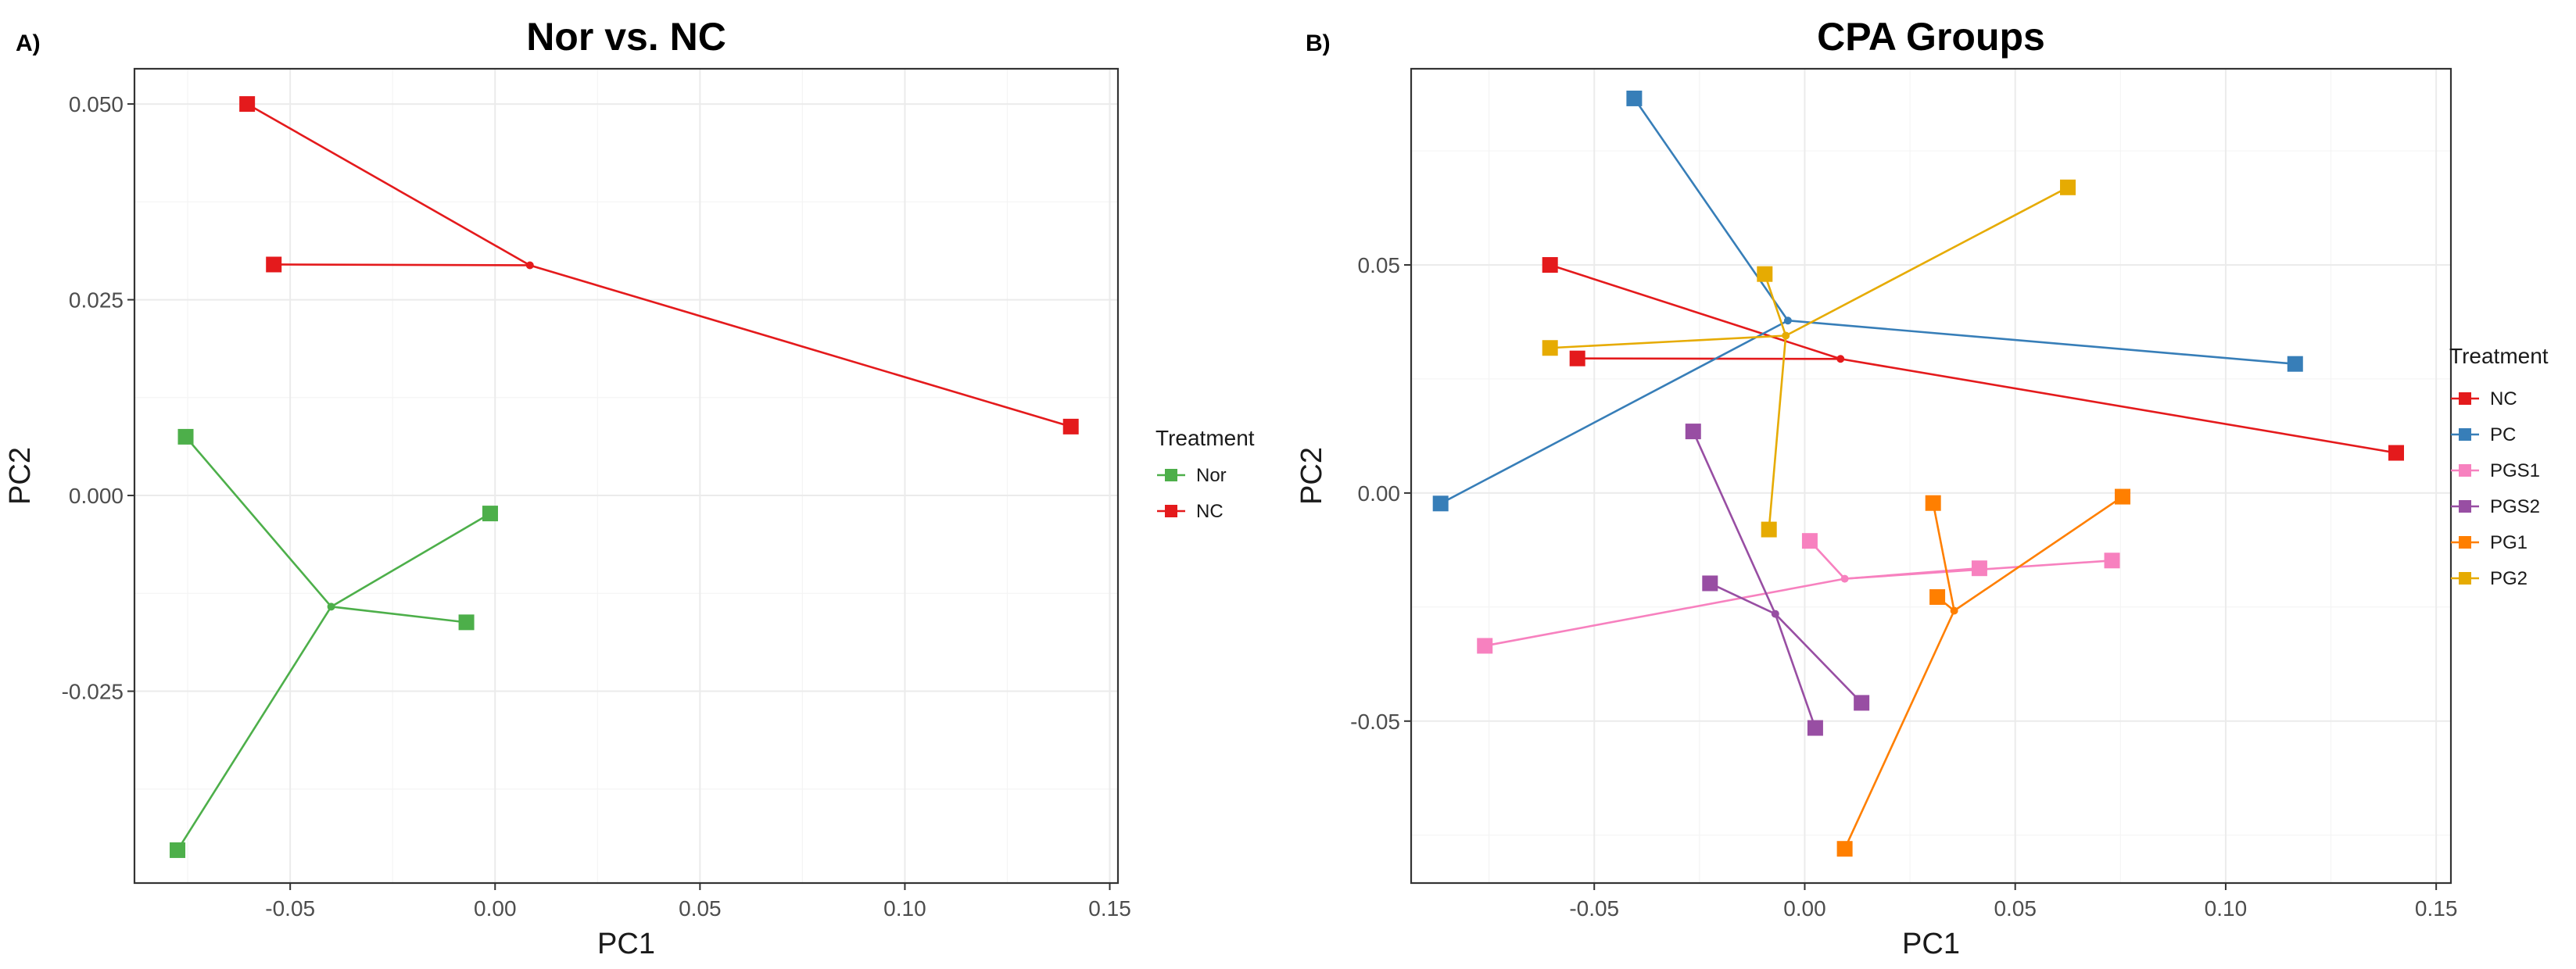  What do you see at coordinates (1379, 265) in the screenshot?
I see `y-tick-label: 0.05` at bounding box center [1379, 265].